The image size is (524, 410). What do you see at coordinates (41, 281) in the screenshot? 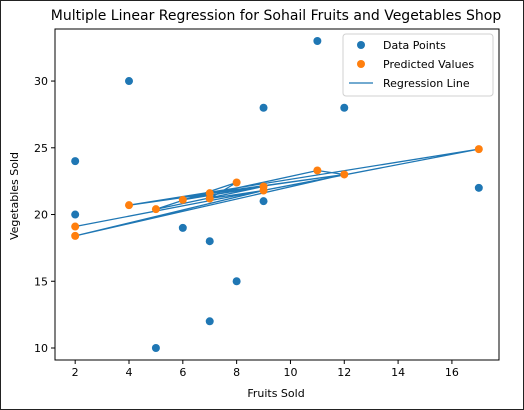
I see `y-tick-label: 15` at bounding box center [41, 281].